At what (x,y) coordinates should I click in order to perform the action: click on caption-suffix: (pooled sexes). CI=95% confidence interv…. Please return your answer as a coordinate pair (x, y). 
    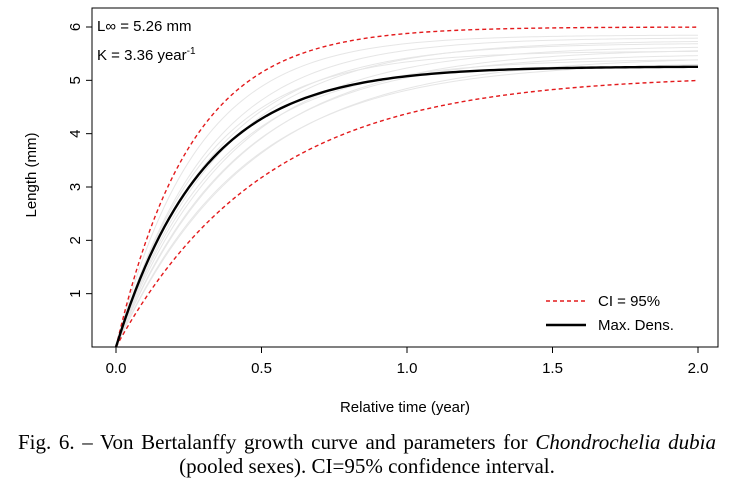
    Looking at the image, I should click on (367, 466).